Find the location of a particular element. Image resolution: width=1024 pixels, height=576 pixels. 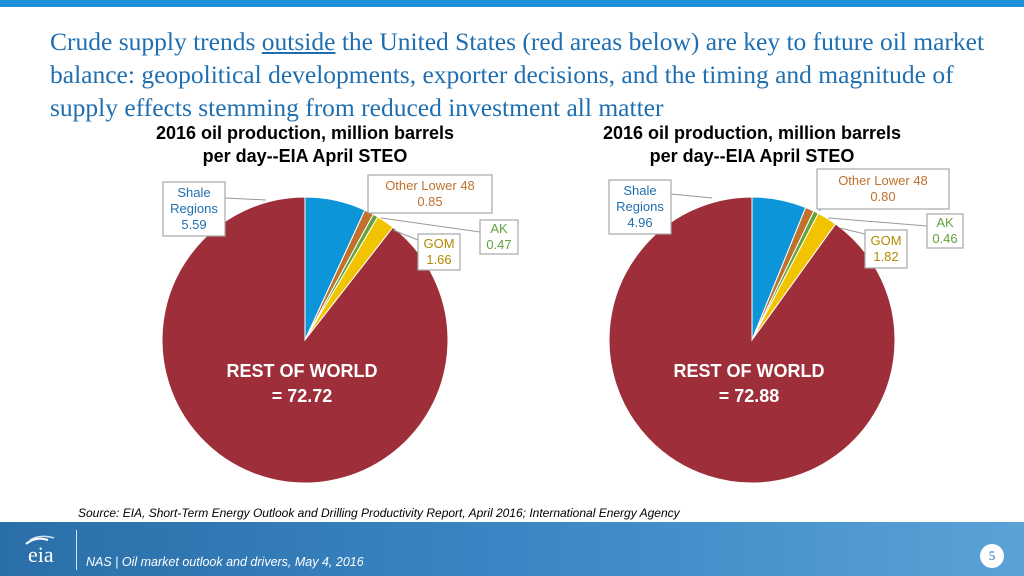

callout-other-lower-48: Other Lower 480.80 is located at coordinates (883, 190).